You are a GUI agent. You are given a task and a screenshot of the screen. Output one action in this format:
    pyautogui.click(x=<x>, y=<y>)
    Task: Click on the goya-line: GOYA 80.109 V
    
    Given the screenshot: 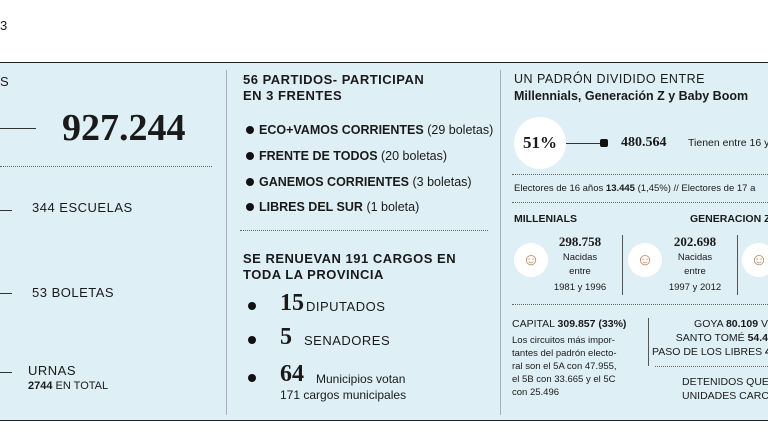 What is the action you would take?
    pyautogui.click(x=710, y=324)
    